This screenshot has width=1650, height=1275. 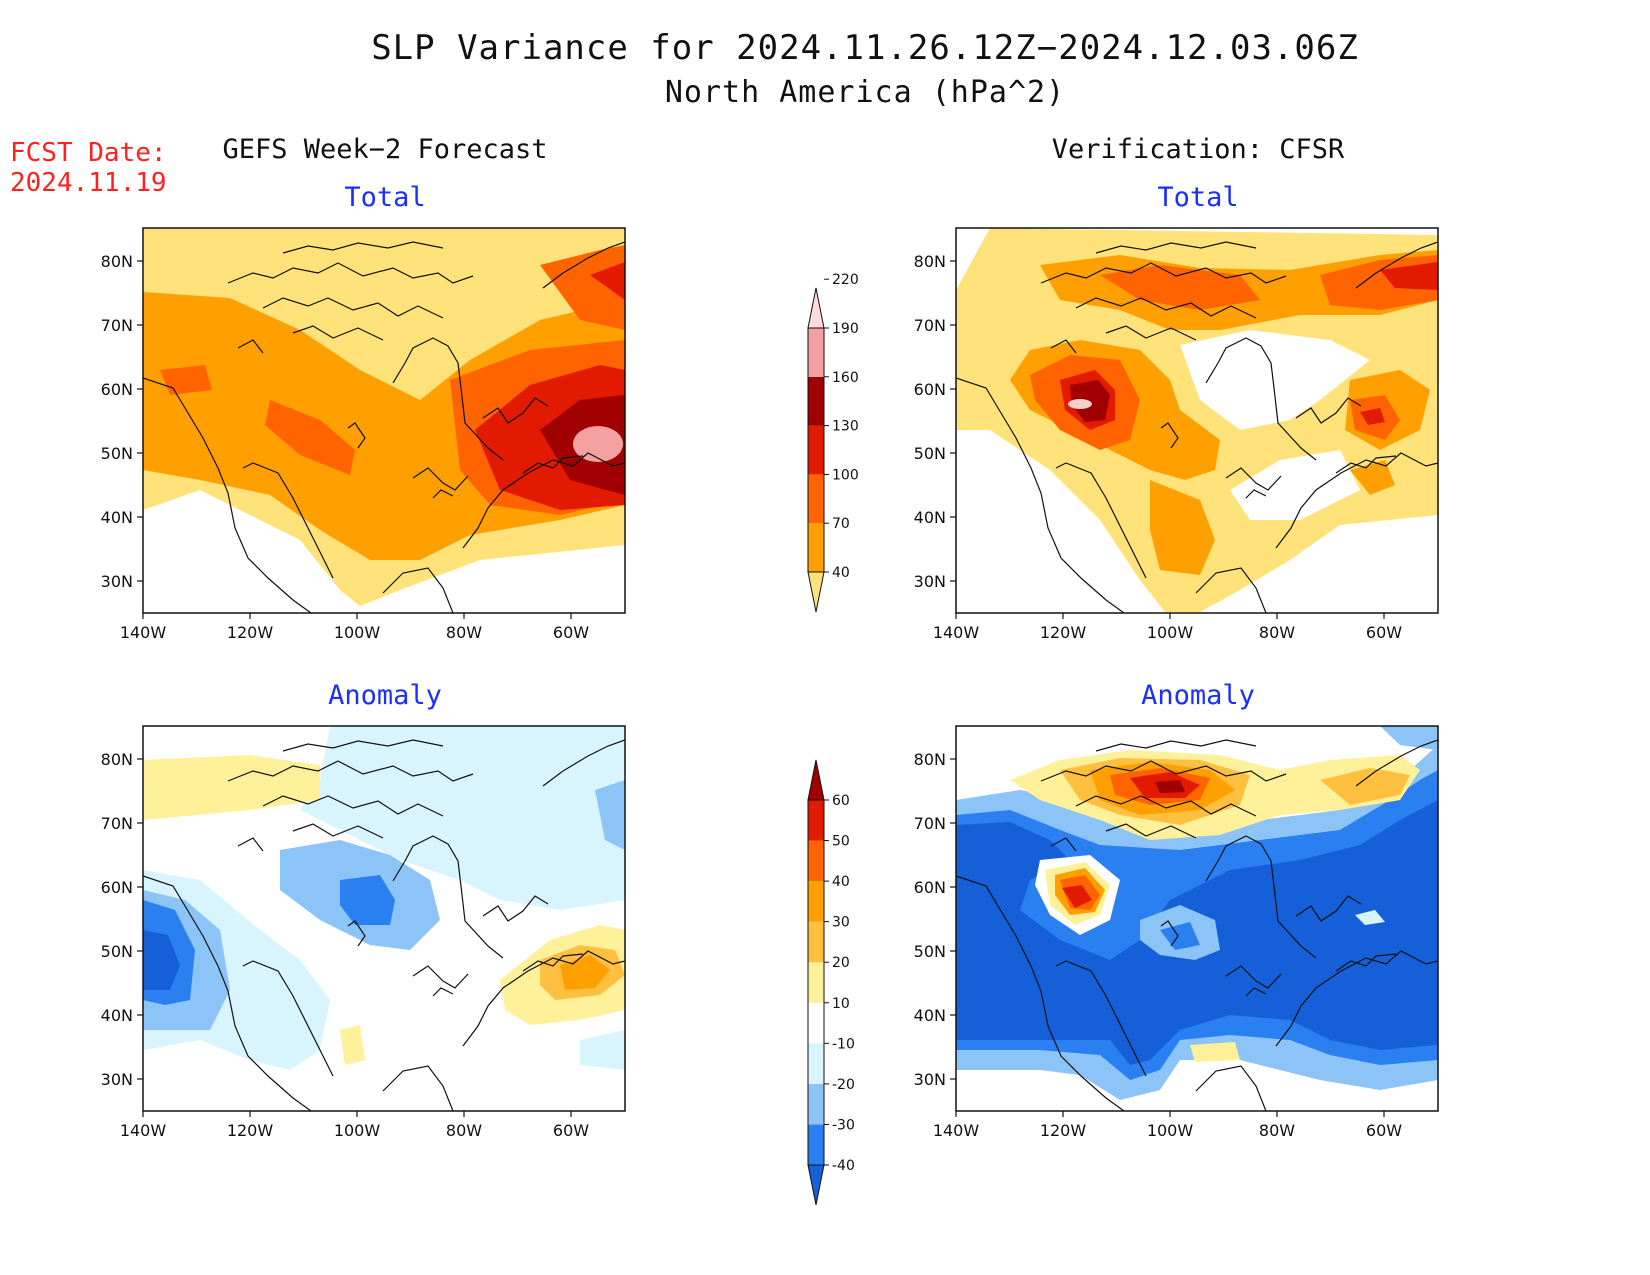 I want to click on main-subtitle: North America (hPa^2), so click(x=865, y=92).